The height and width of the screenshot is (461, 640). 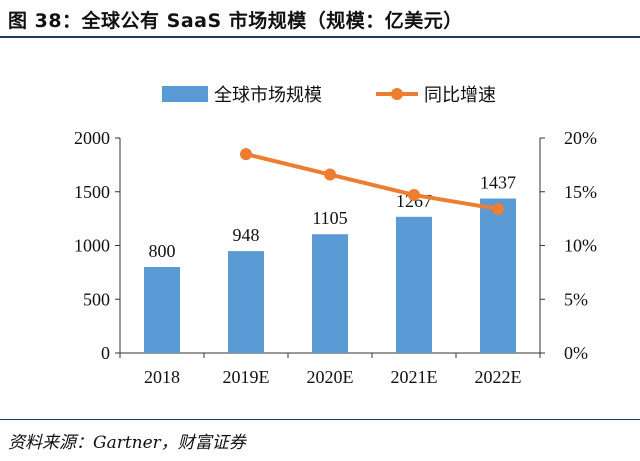 I want to click on y-left-tick-label: 500, so click(x=96, y=299).